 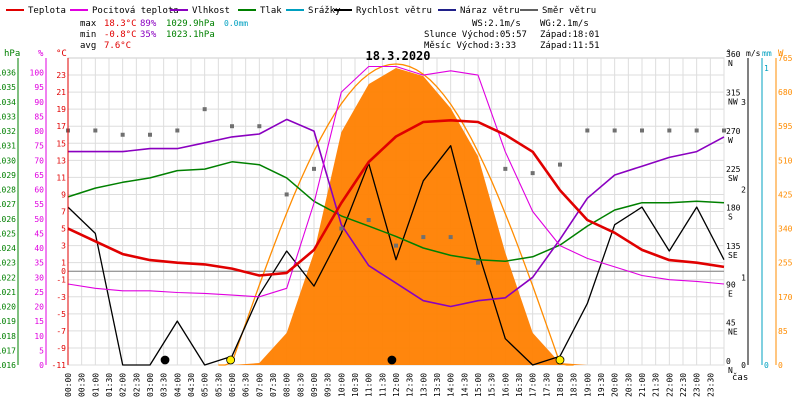 I want to click on tick-press: 1020, so click(x=8, y=307).